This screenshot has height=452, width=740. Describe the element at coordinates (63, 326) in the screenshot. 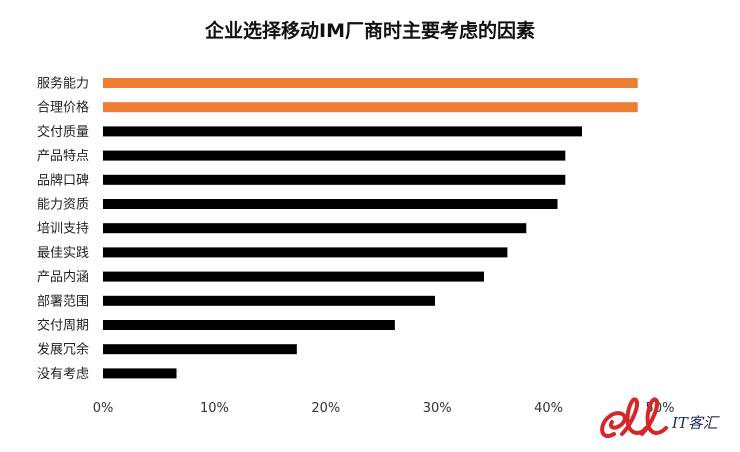

I see `category-label: 交付周期` at that location.